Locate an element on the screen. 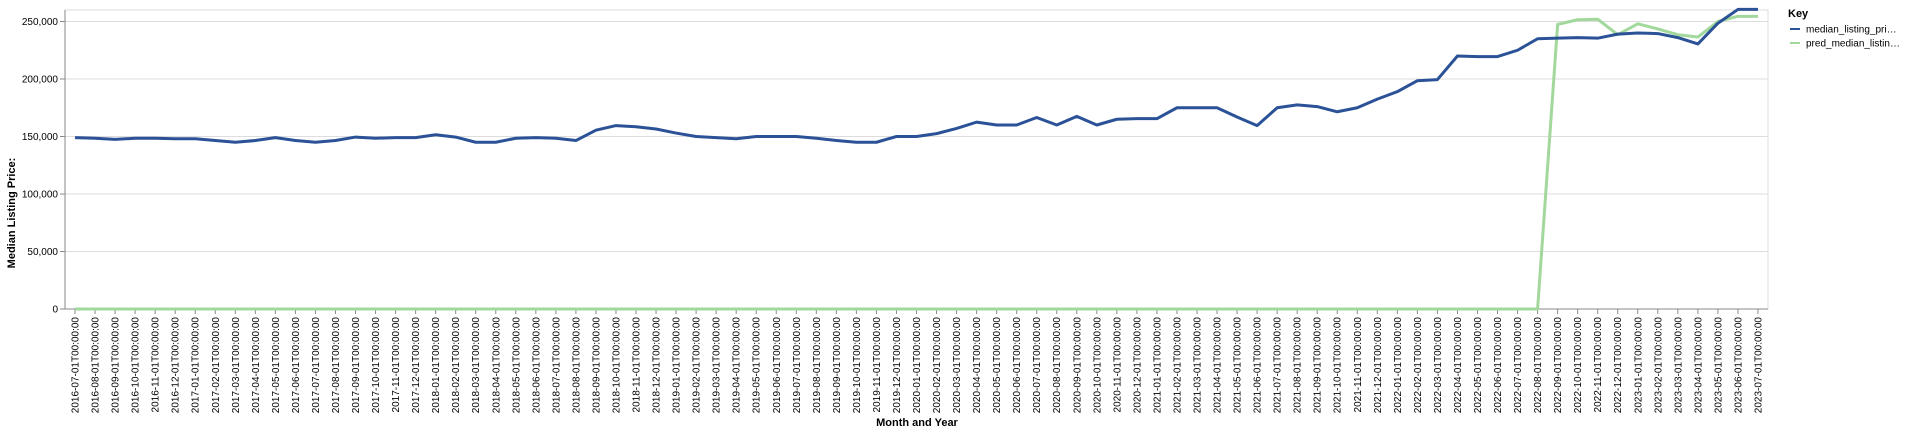  x-tick-label: 2019-01-01T00:00:00 is located at coordinates (677, 365).